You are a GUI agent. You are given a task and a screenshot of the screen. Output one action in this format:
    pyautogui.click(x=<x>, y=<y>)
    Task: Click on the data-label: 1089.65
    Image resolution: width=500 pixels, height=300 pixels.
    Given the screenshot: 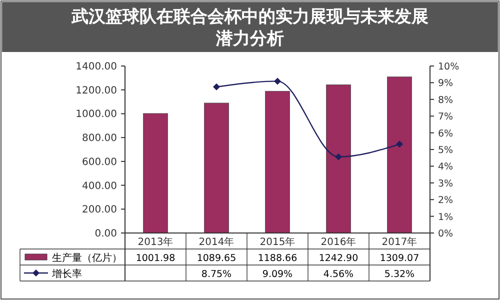 What is the action you would take?
    pyautogui.click(x=216, y=258)
    